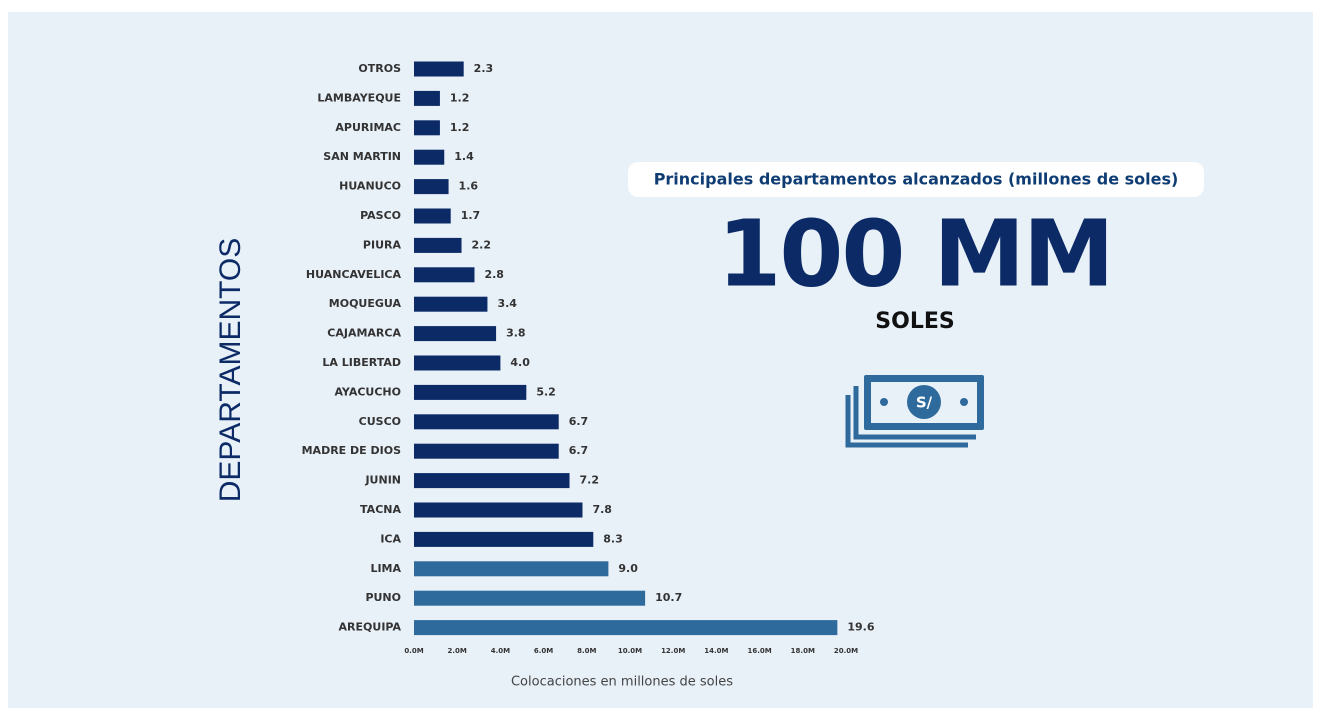 Image resolution: width=1321 pixels, height=718 pixels. What do you see at coordinates (362, 156) in the screenshot?
I see `y-tick-label: SAN MARTIN` at bounding box center [362, 156].